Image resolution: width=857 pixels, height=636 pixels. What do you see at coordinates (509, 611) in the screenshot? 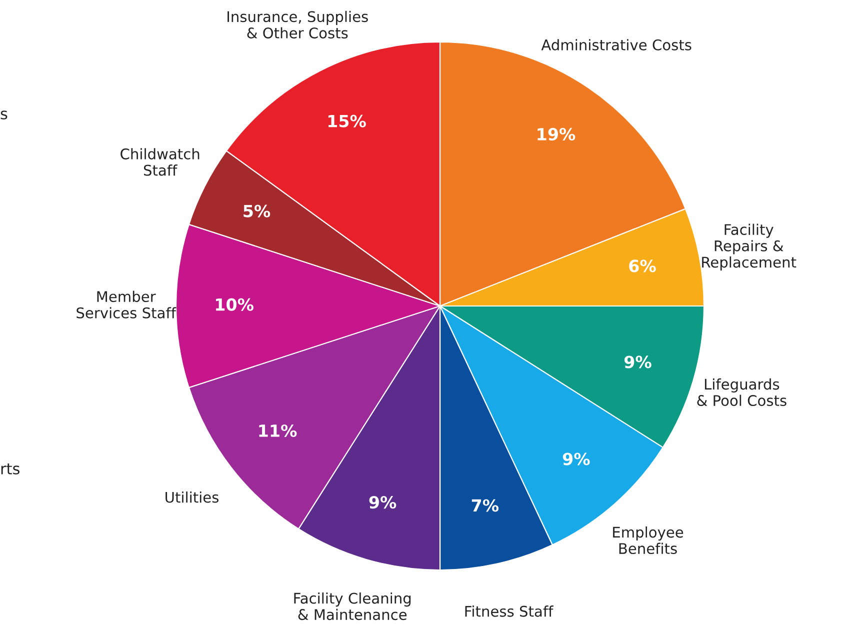
I see `slice-label: Fitness Staff` at bounding box center [509, 611].